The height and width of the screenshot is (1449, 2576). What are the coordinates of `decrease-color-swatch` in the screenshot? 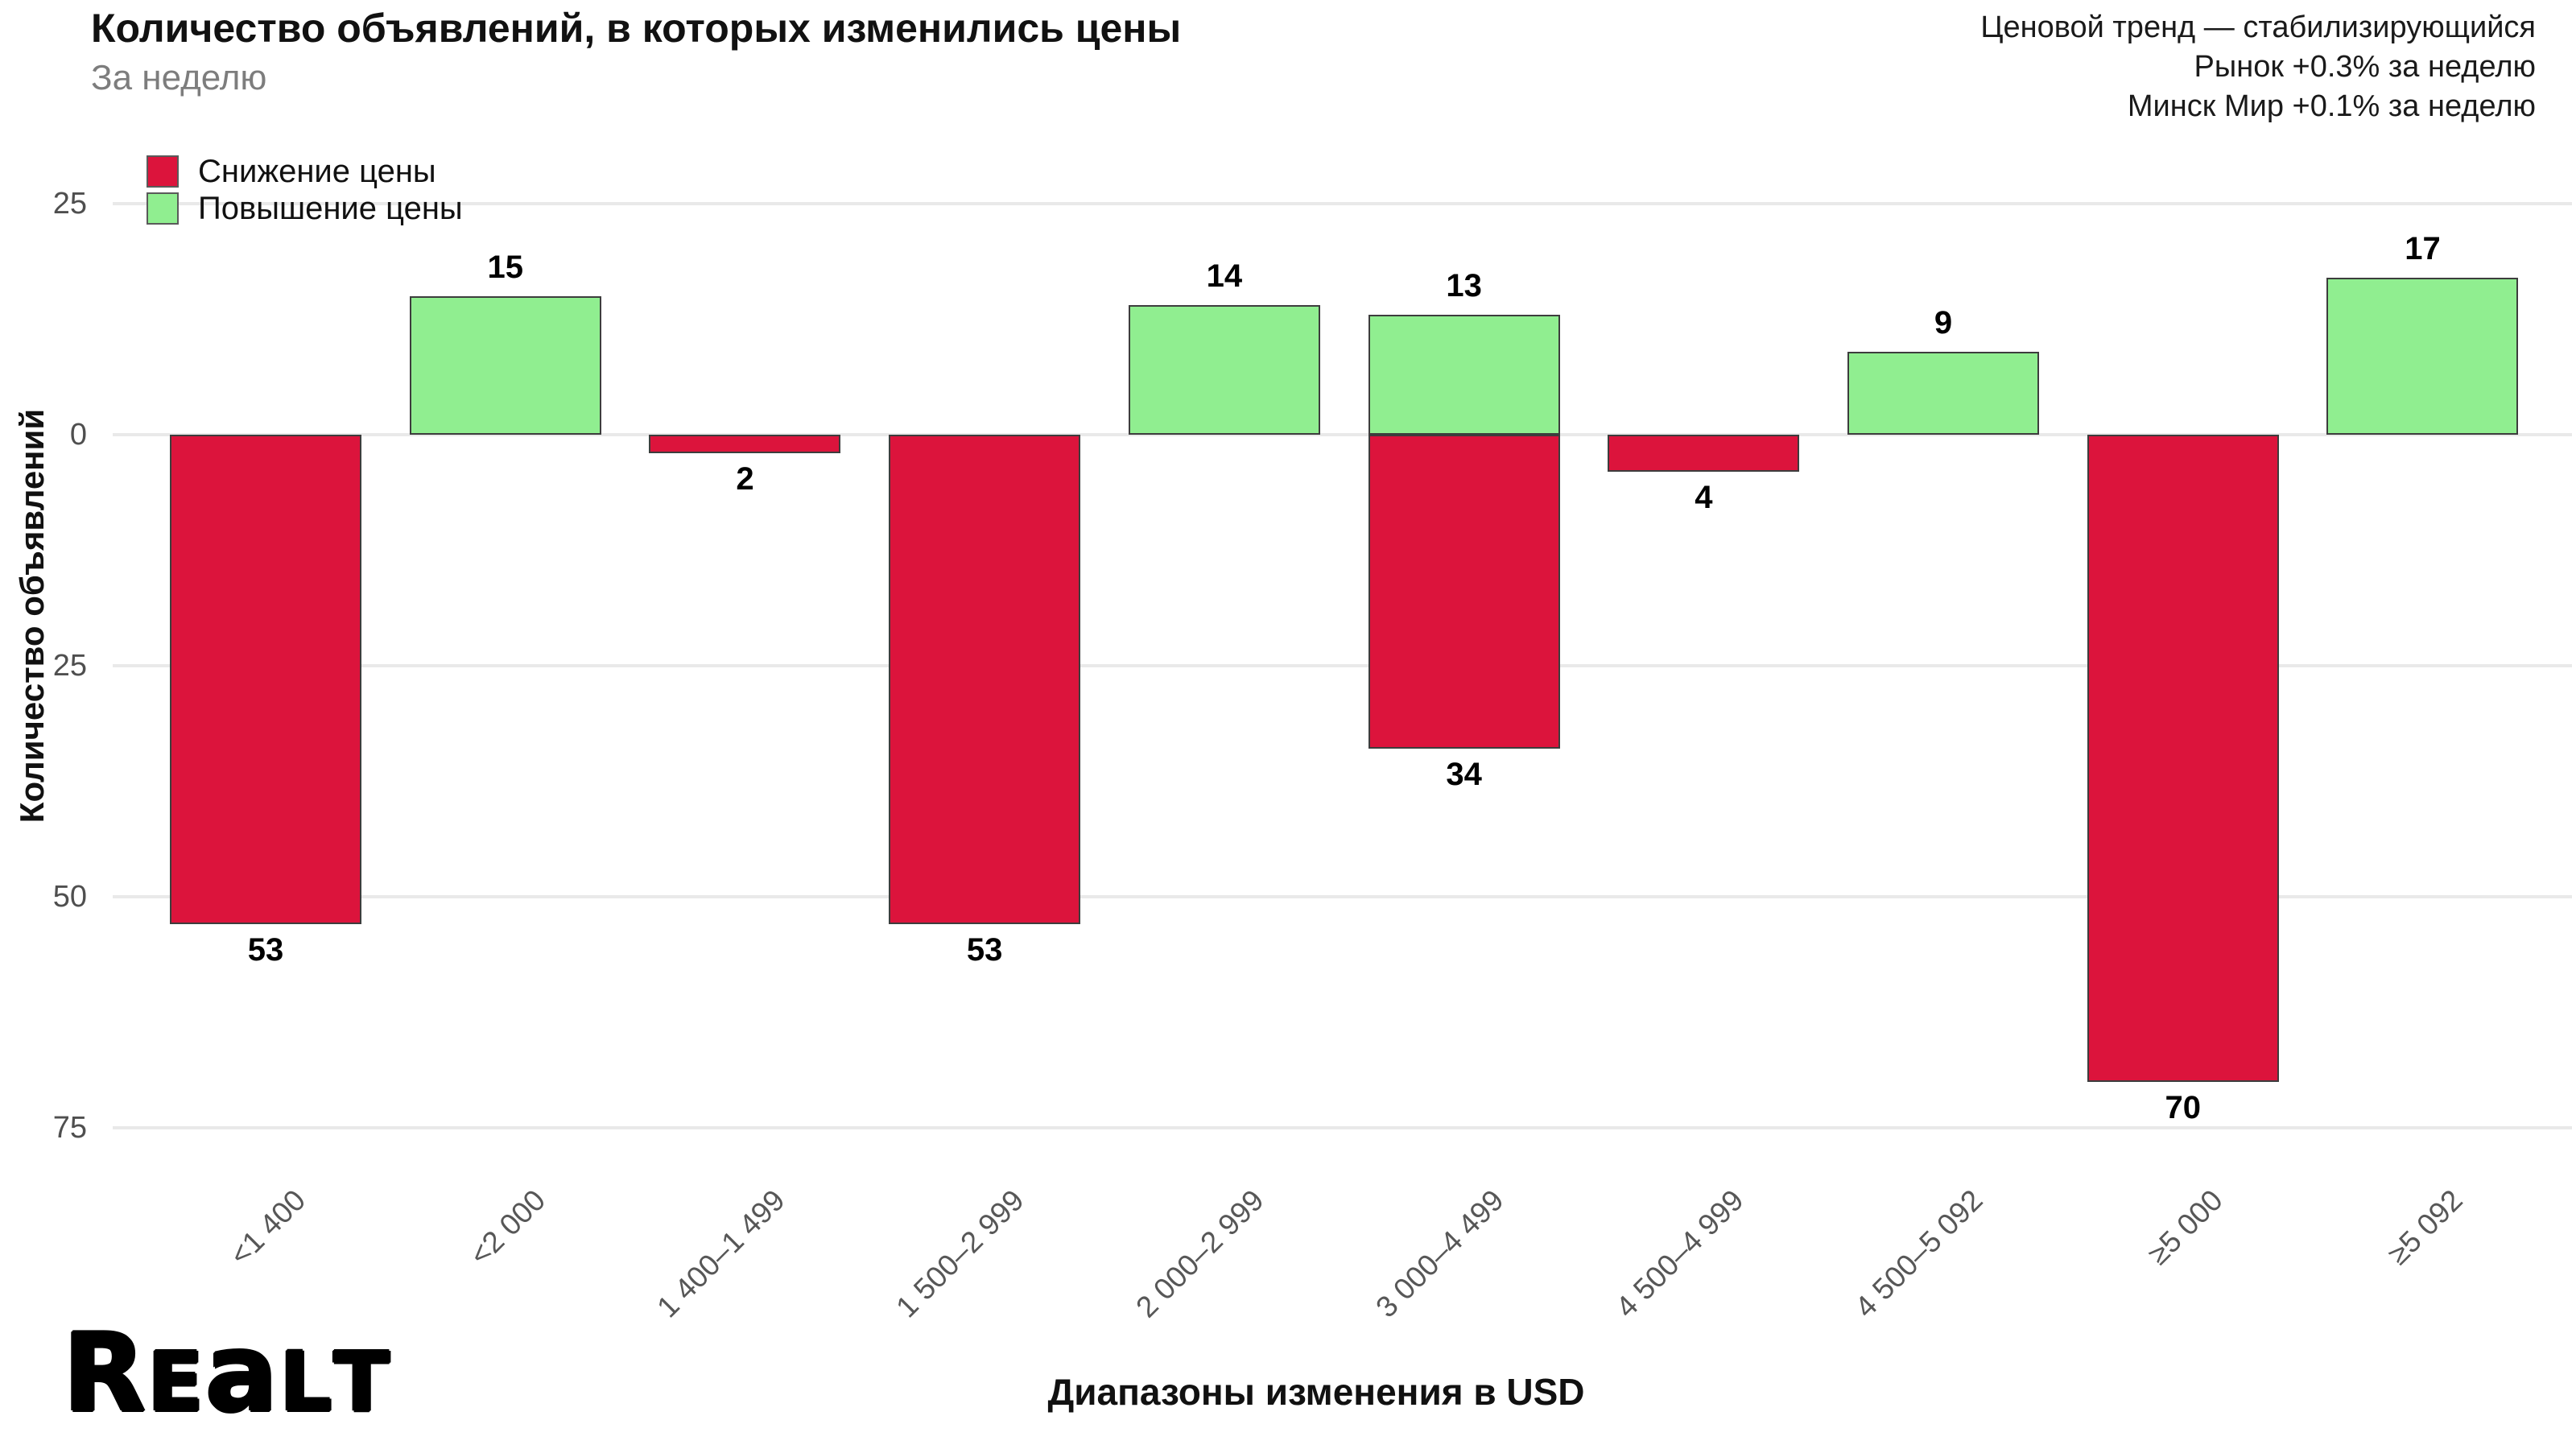 It's located at (163, 171).